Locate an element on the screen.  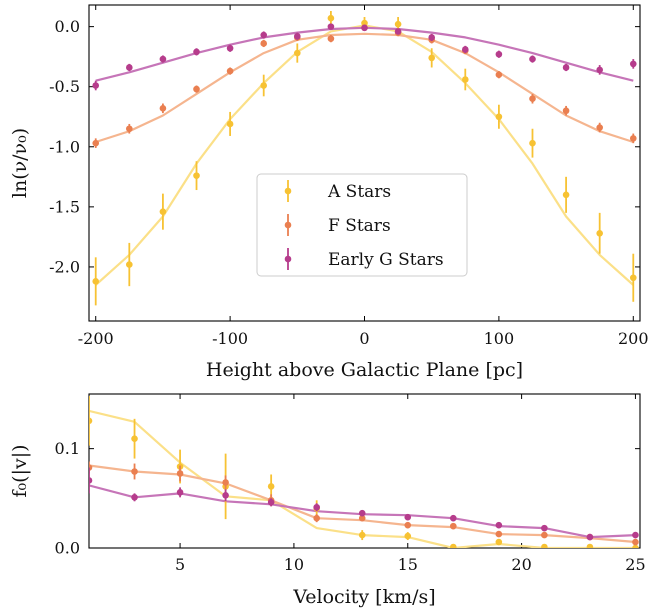
bottom-x-tick-label: 5 is located at coordinates (180, 564).